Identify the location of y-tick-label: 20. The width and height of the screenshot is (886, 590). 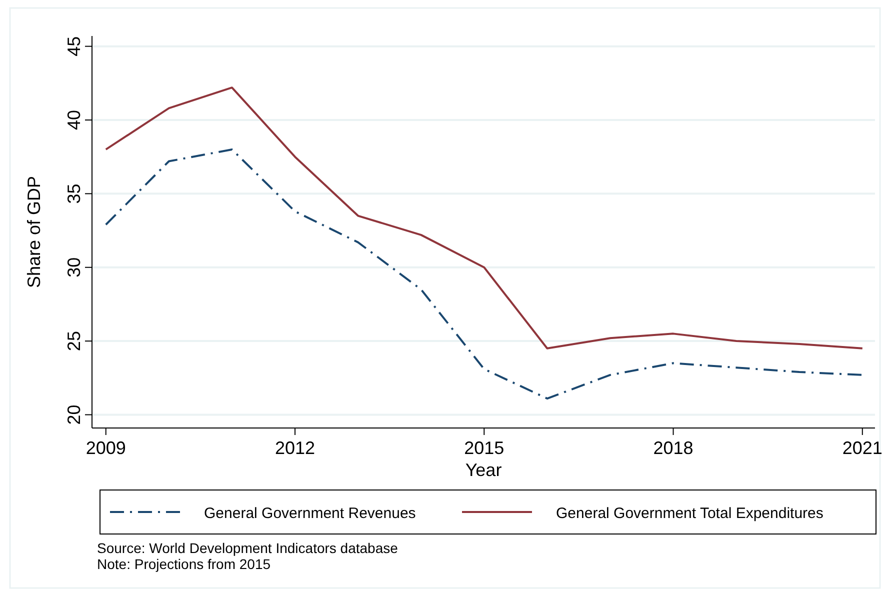
(74, 414).